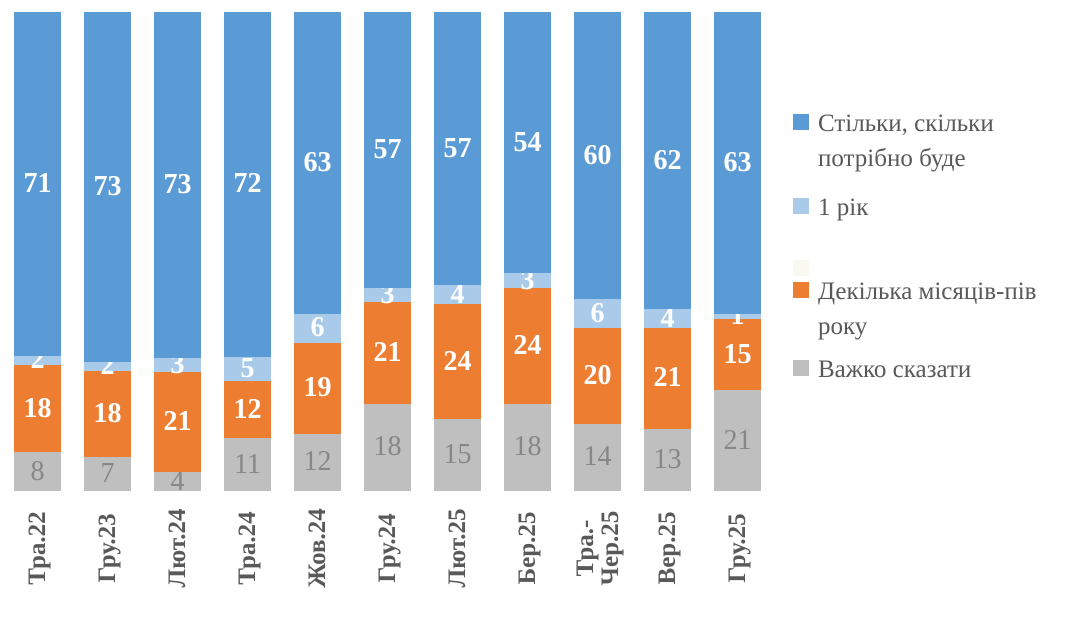 The width and height of the screenshot is (1080, 628). I want to click on value-label: 57, so click(457, 148).